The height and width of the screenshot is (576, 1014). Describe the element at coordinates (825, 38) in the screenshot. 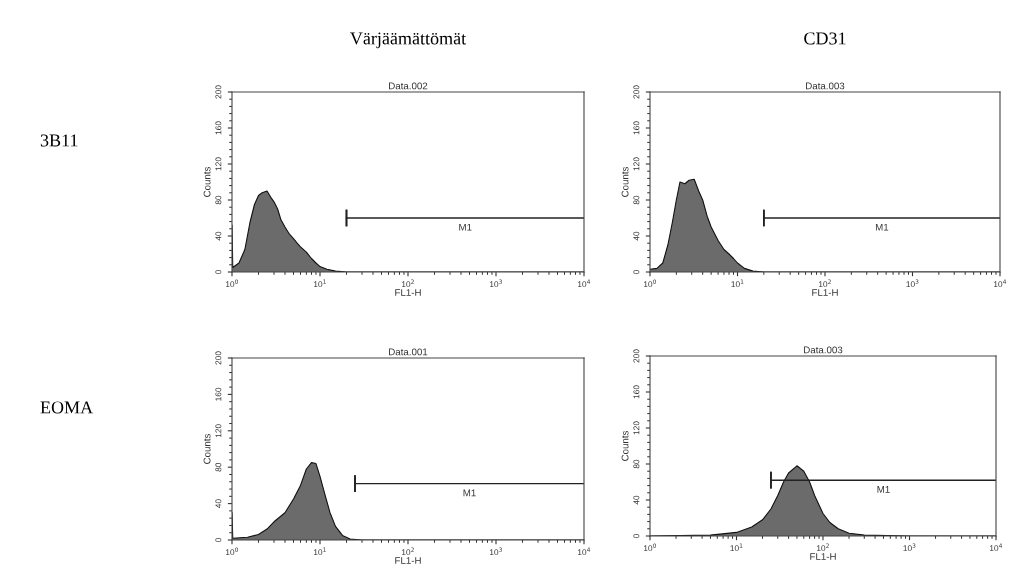

I see `chart-subtitle: CD31` at that location.